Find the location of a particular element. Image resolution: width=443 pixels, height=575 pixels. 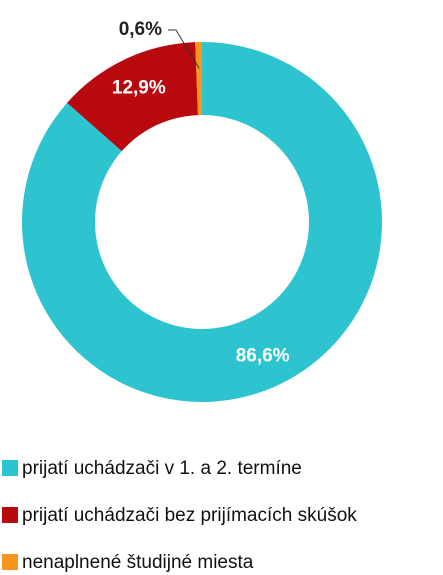

legend-label: prijatí uchádzači bez prijímacích skúšok is located at coordinates (189, 515).